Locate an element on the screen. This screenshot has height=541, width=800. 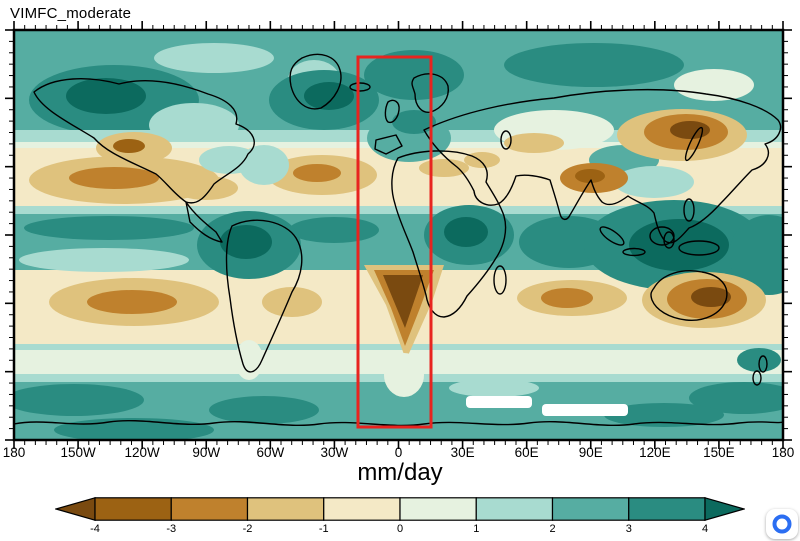
antarctica-coastline is located at coordinates (398, 423).